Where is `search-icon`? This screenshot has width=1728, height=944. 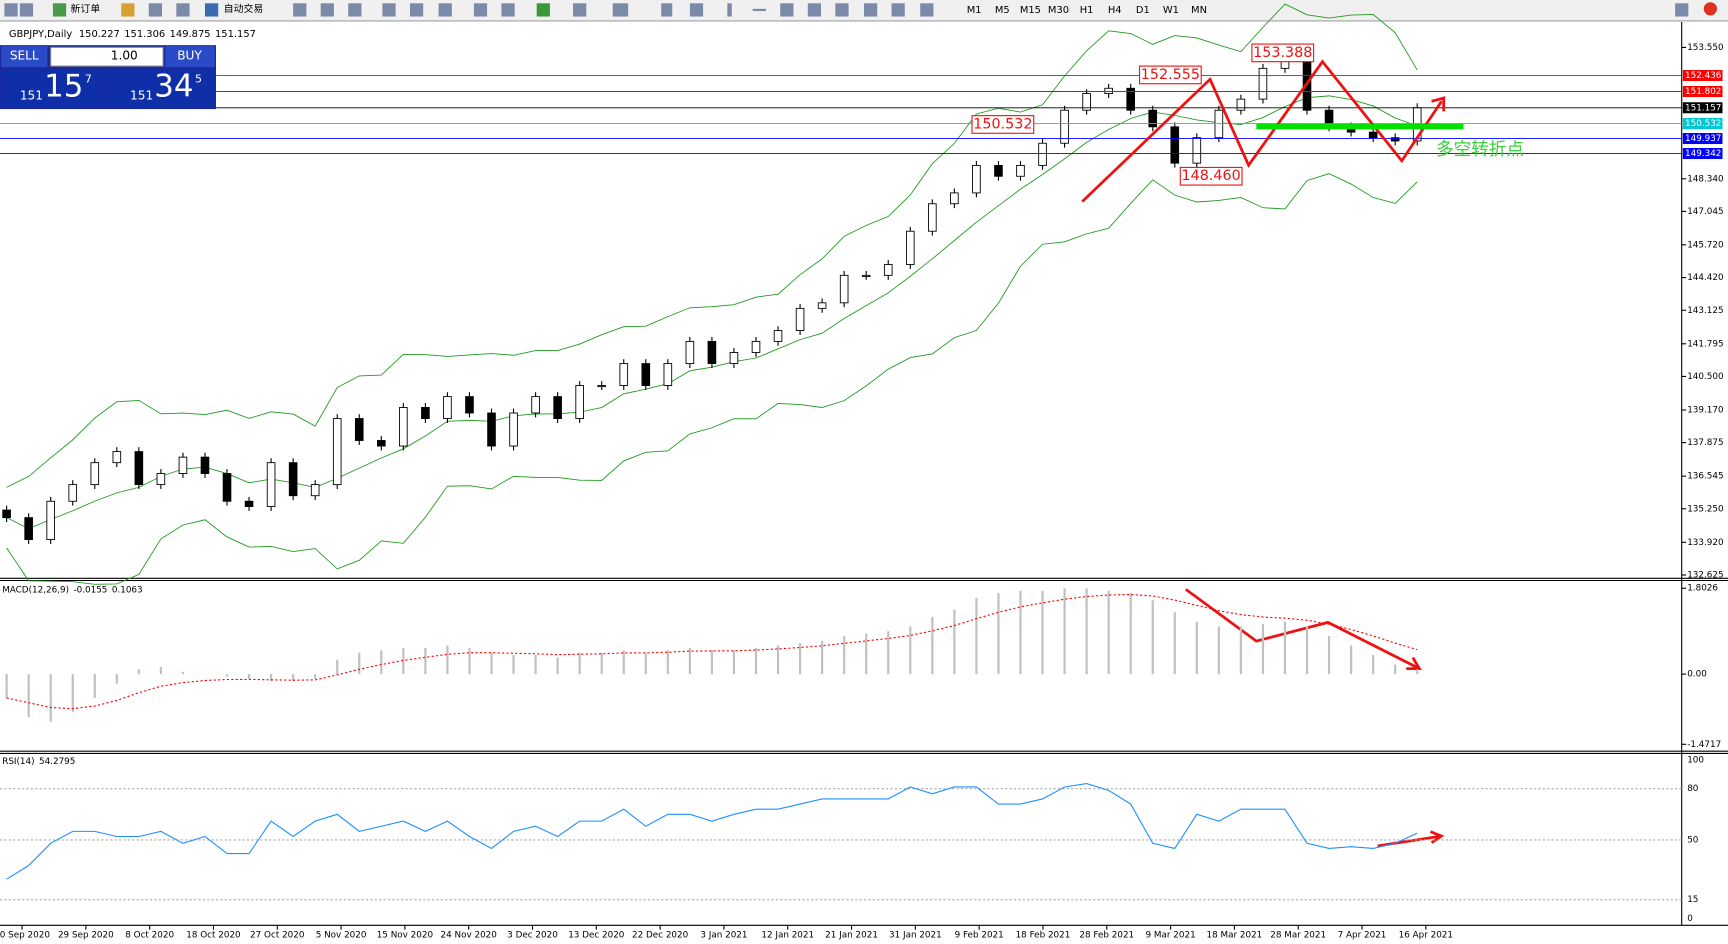
search-icon is located at coordinates (1682, 10).